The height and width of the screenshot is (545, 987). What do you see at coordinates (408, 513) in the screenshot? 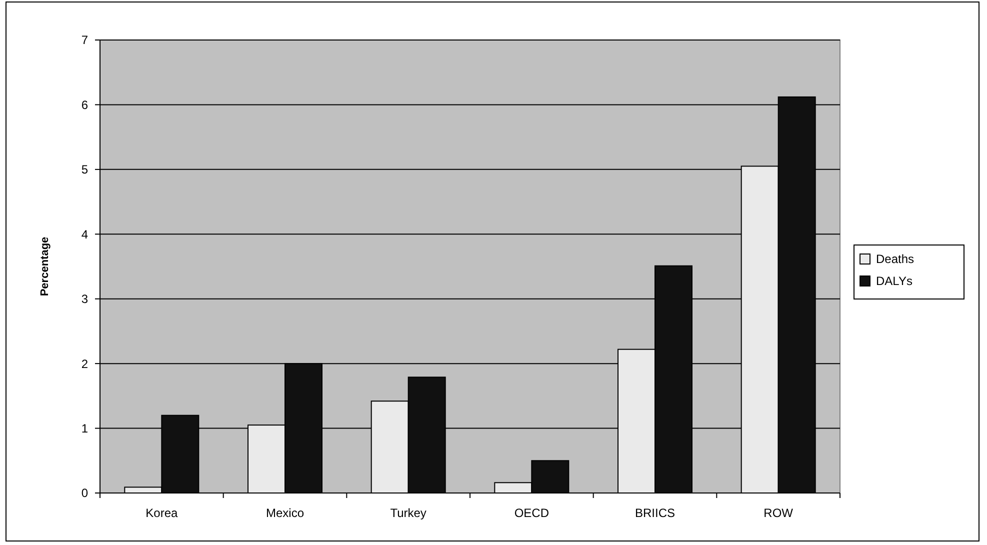
I see `x-tick-label: Turkey` at bounding box center [408, 513].